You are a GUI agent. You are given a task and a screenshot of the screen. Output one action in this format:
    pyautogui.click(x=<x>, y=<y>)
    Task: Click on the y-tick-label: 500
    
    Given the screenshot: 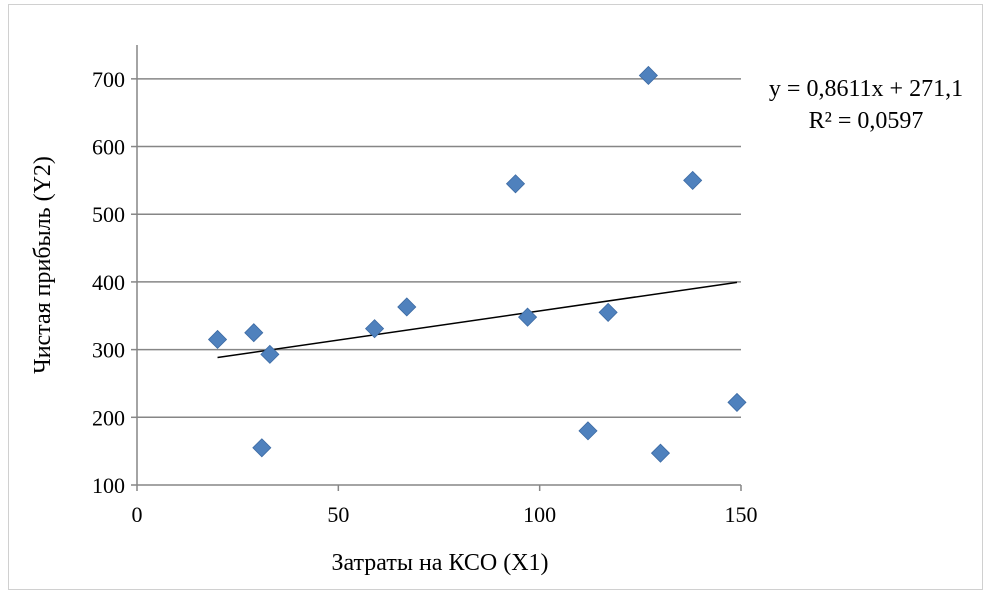 What is the action you would take?
    pyautogui.click(x=108, y=214)
    